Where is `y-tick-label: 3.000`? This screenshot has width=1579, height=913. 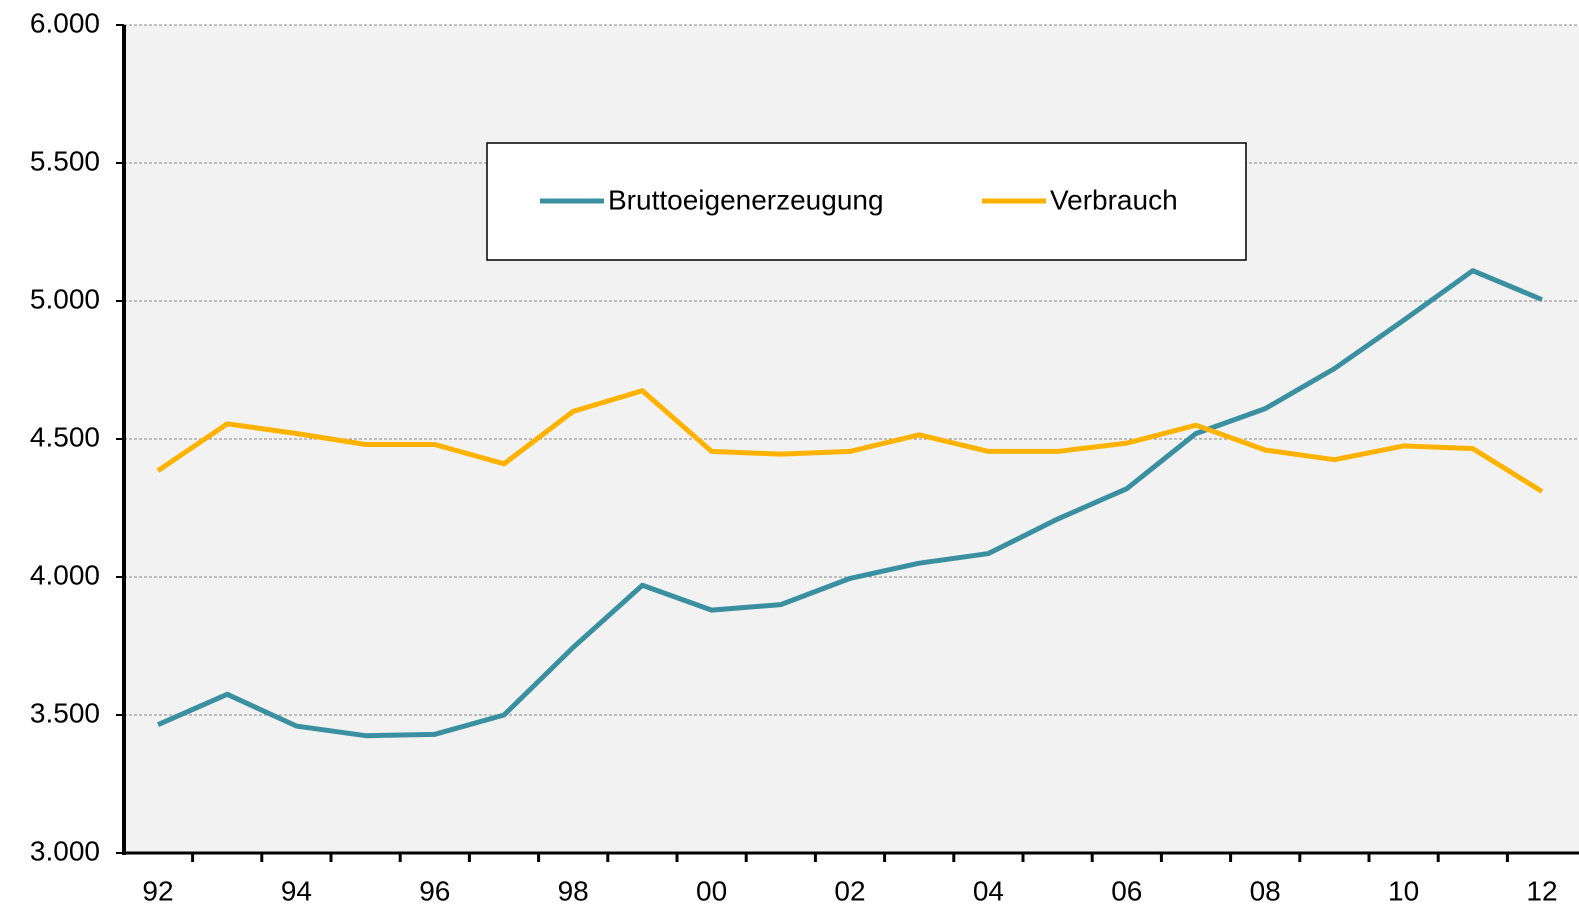 y-tick-label: 3.000 is located at coordinates (65, 850).